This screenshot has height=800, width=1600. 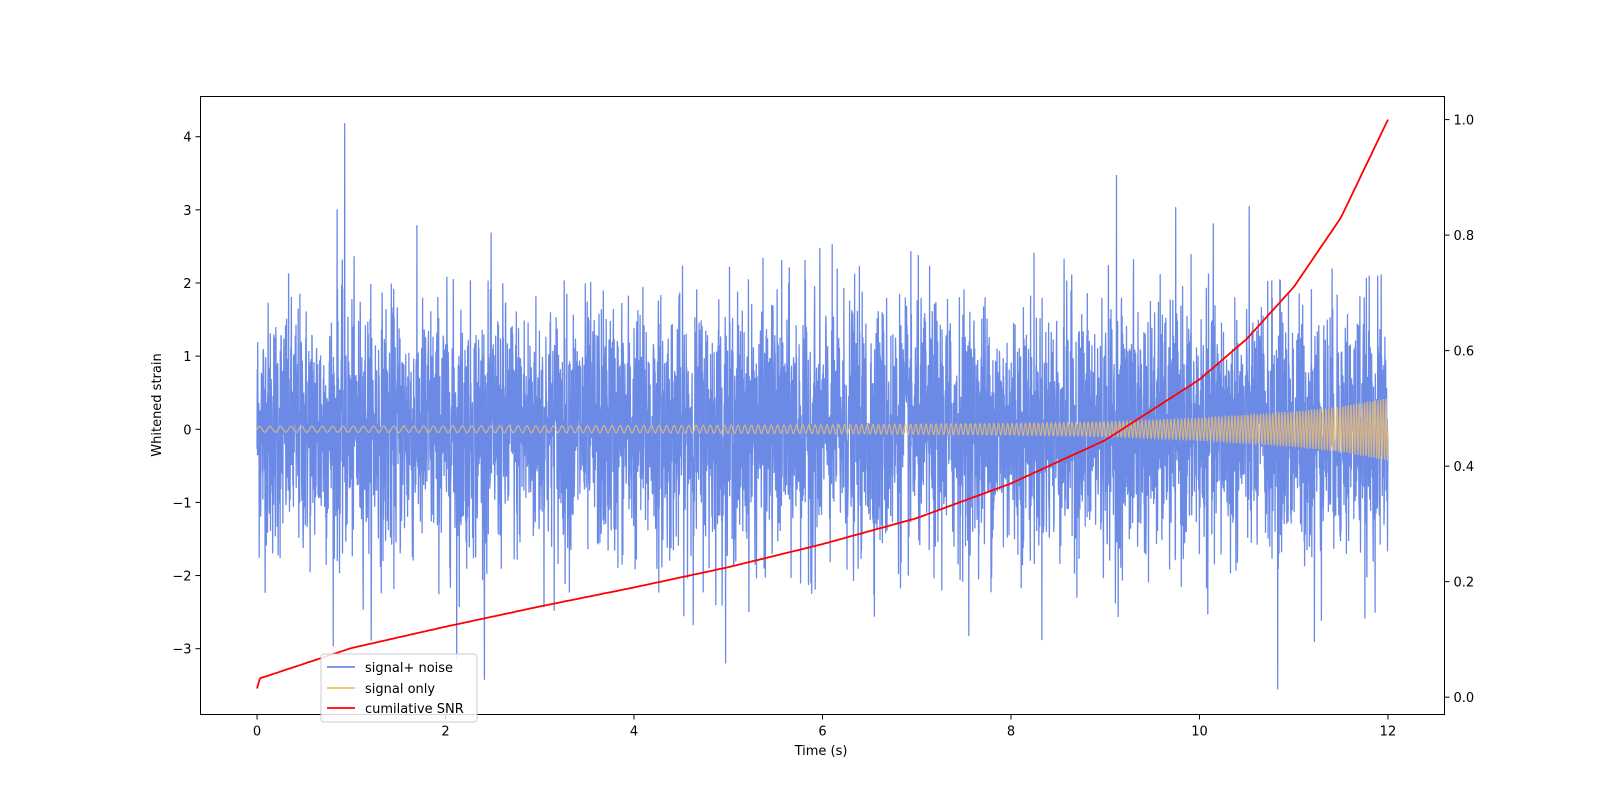 I want to click on y-tick-label: −3, so click(x=181, y=650).